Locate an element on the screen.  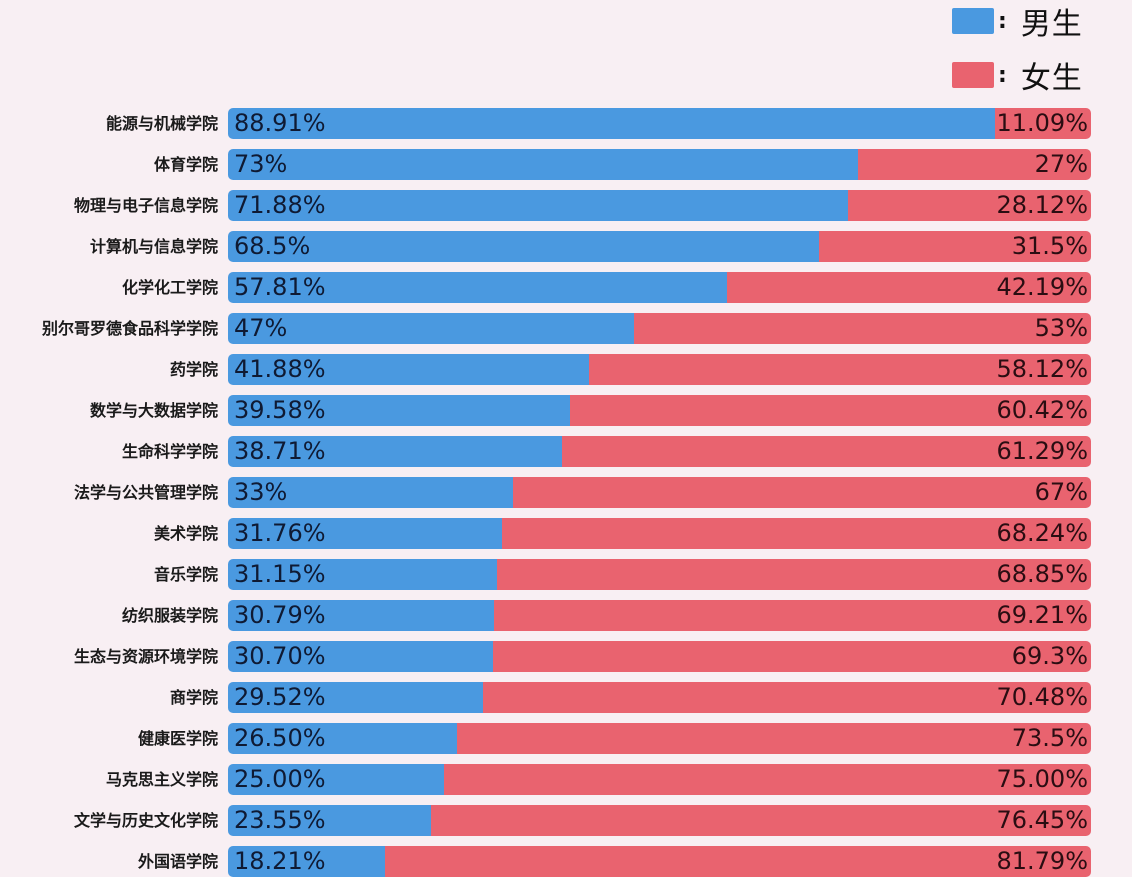
data-label-female: 42.19% is located at coordinates (1042, 287).